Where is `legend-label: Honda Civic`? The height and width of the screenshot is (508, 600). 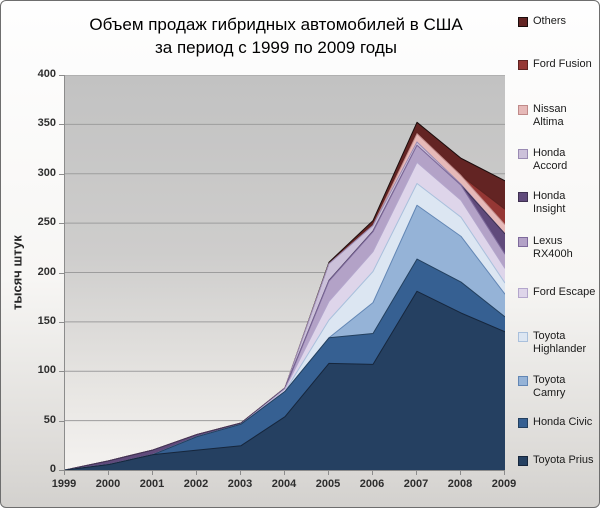
legend-label: Honda Civic is located at coordinates (563, 422).